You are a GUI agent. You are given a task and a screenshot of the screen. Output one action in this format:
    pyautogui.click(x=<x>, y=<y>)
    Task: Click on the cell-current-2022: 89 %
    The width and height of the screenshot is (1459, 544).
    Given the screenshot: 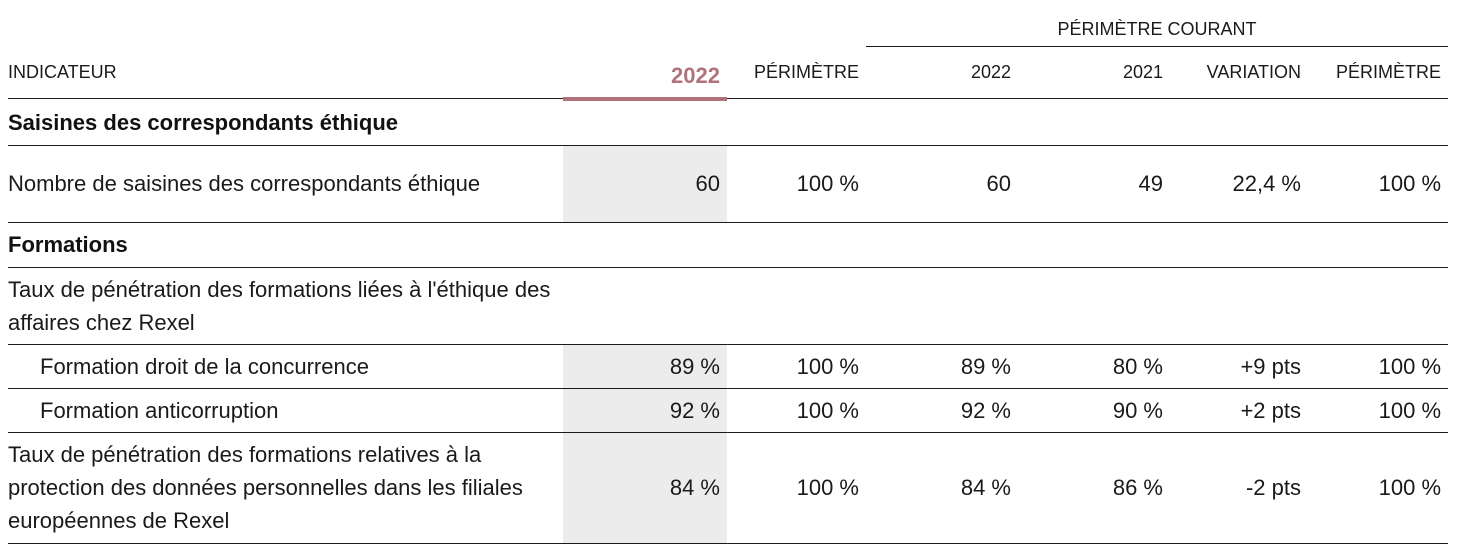 What is the action you would take?
    pyautogui.click(x=942, y=366)
    